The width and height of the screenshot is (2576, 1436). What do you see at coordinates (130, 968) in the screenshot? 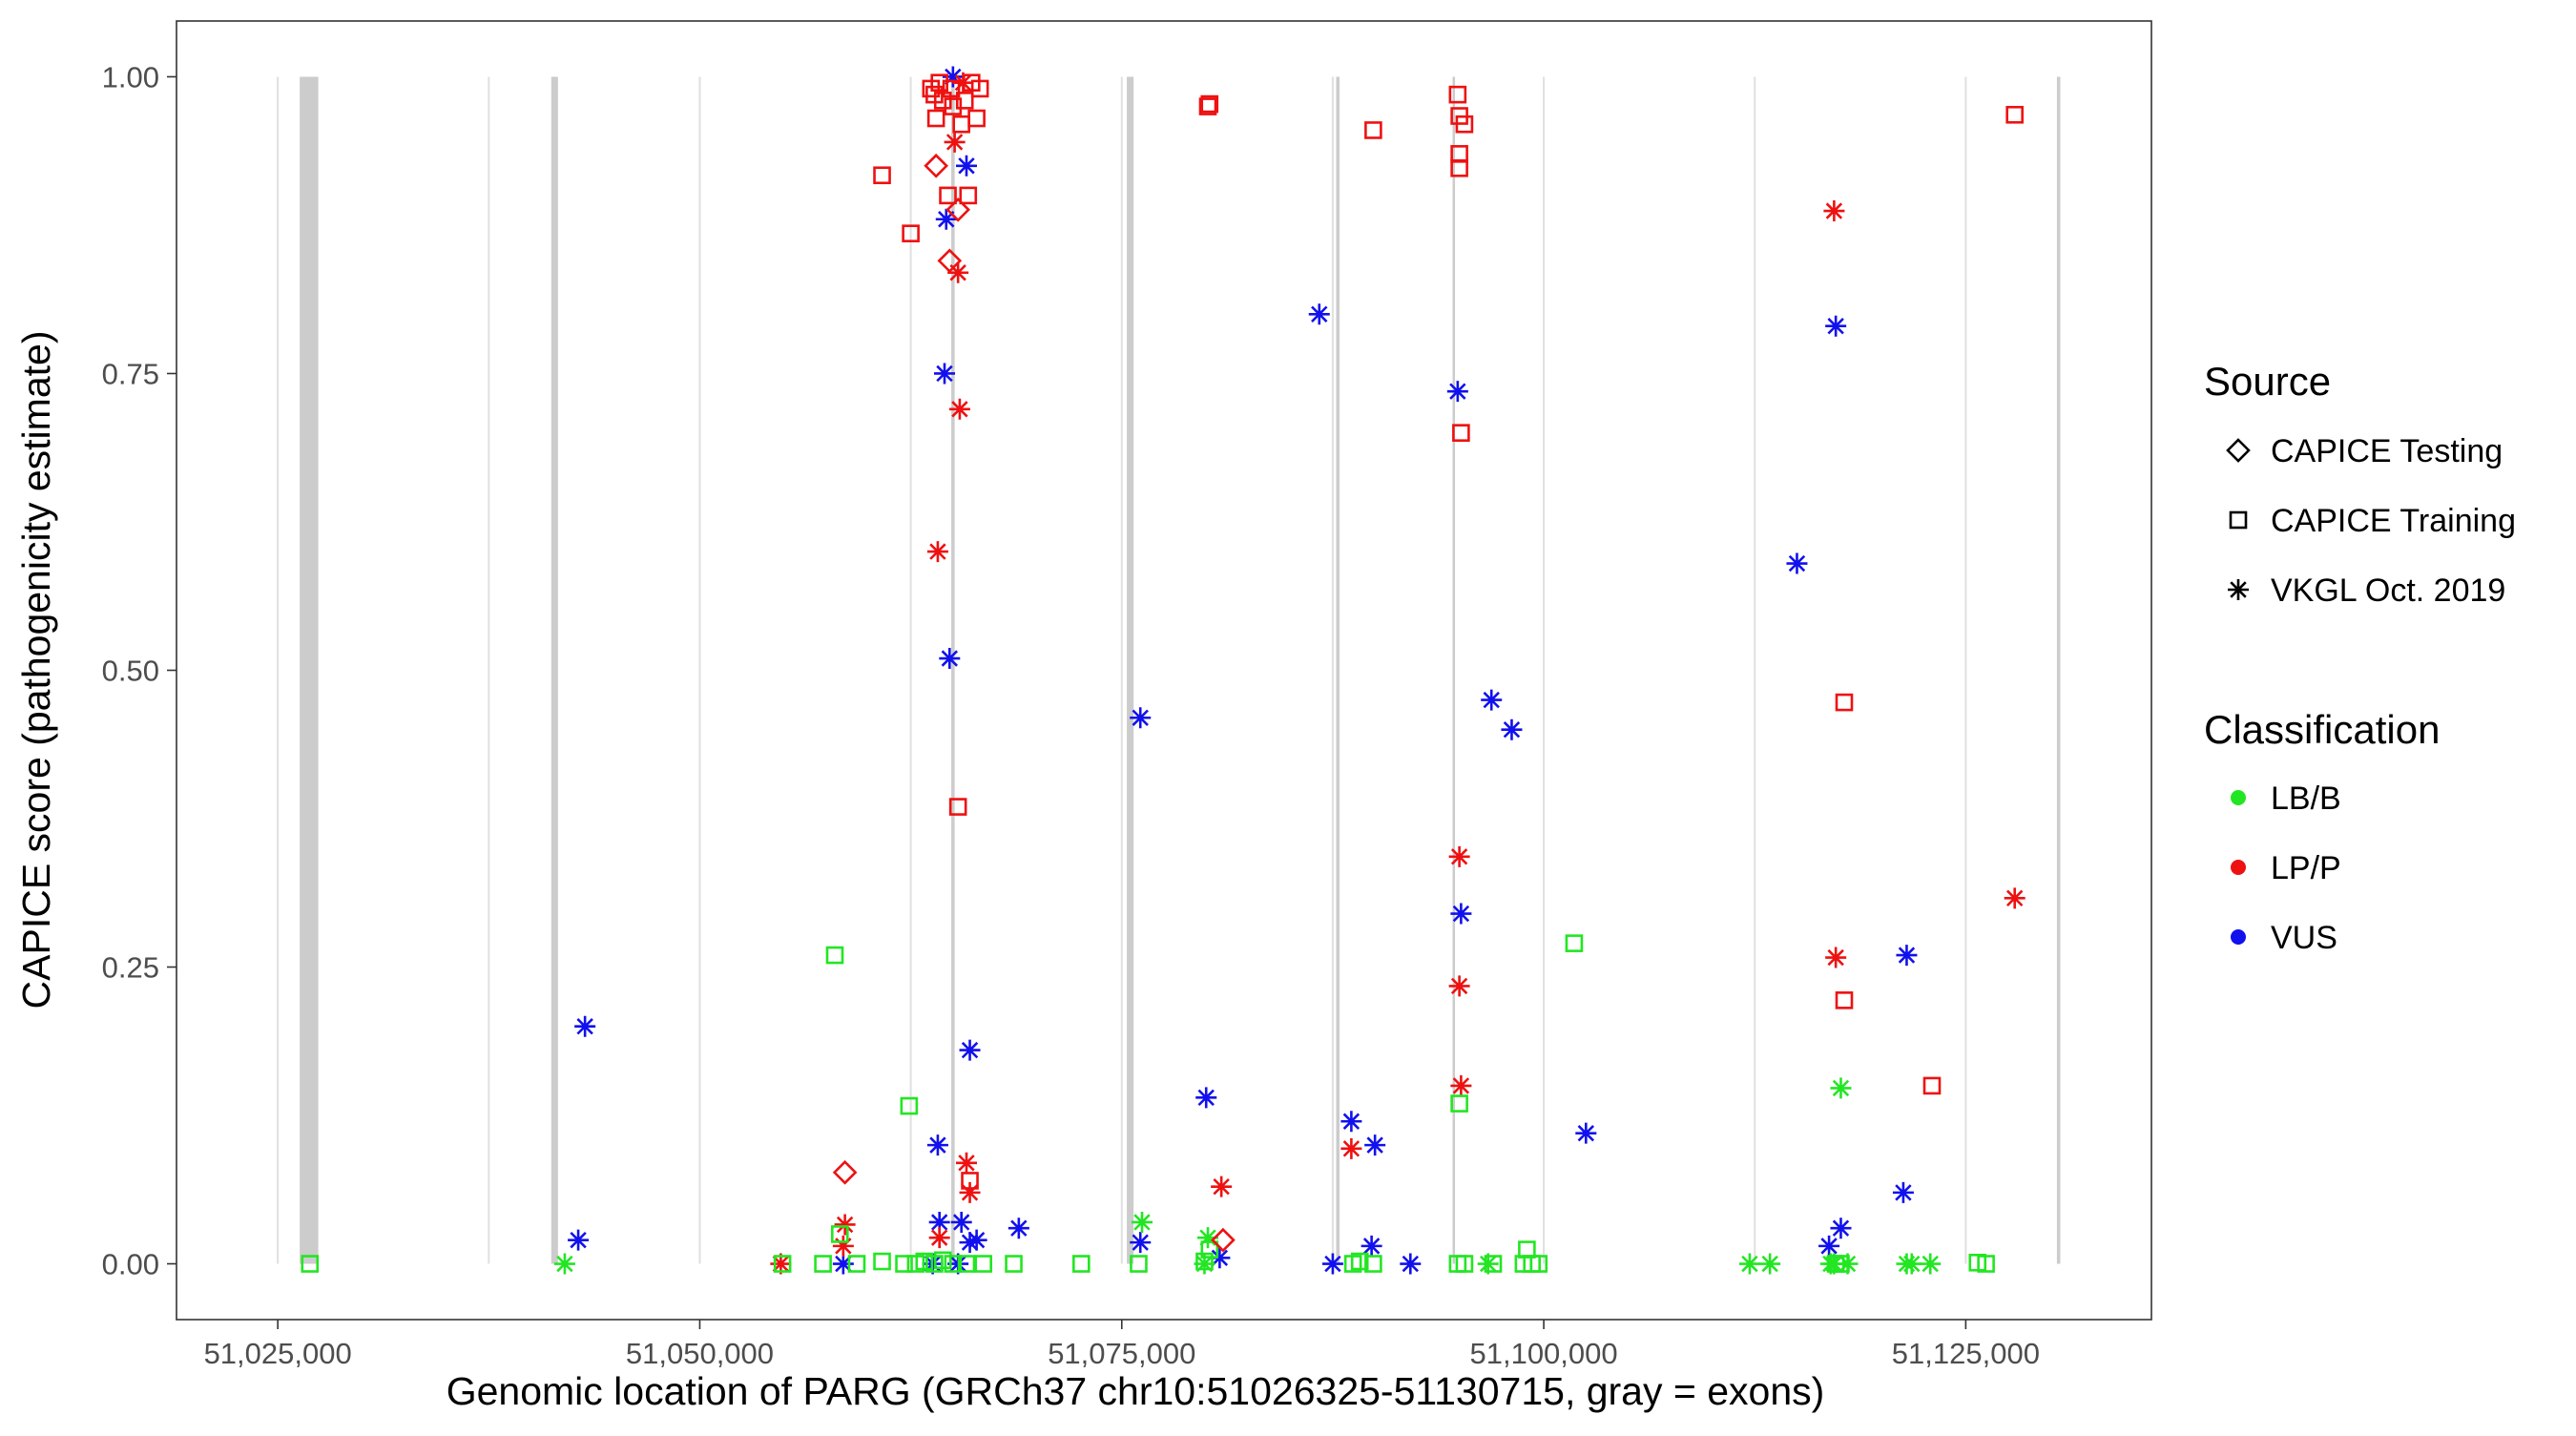
I see `y-tick-label: 0.25` at bounding box center [130, 968].